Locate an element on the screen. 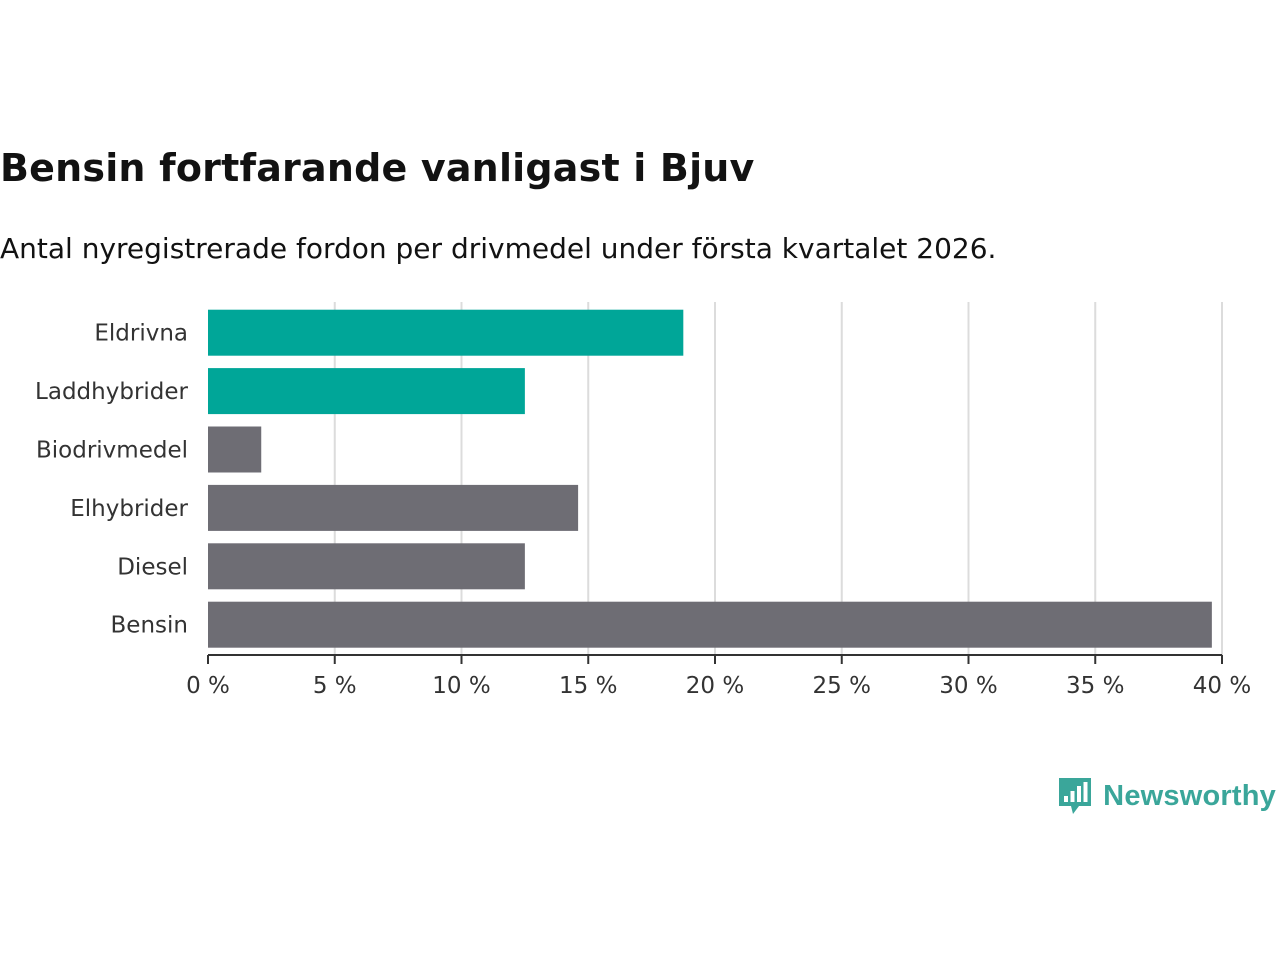 The height and width of the screenshot is (960, 1280). bar-eldrivna is located at coordinates (446, 332).